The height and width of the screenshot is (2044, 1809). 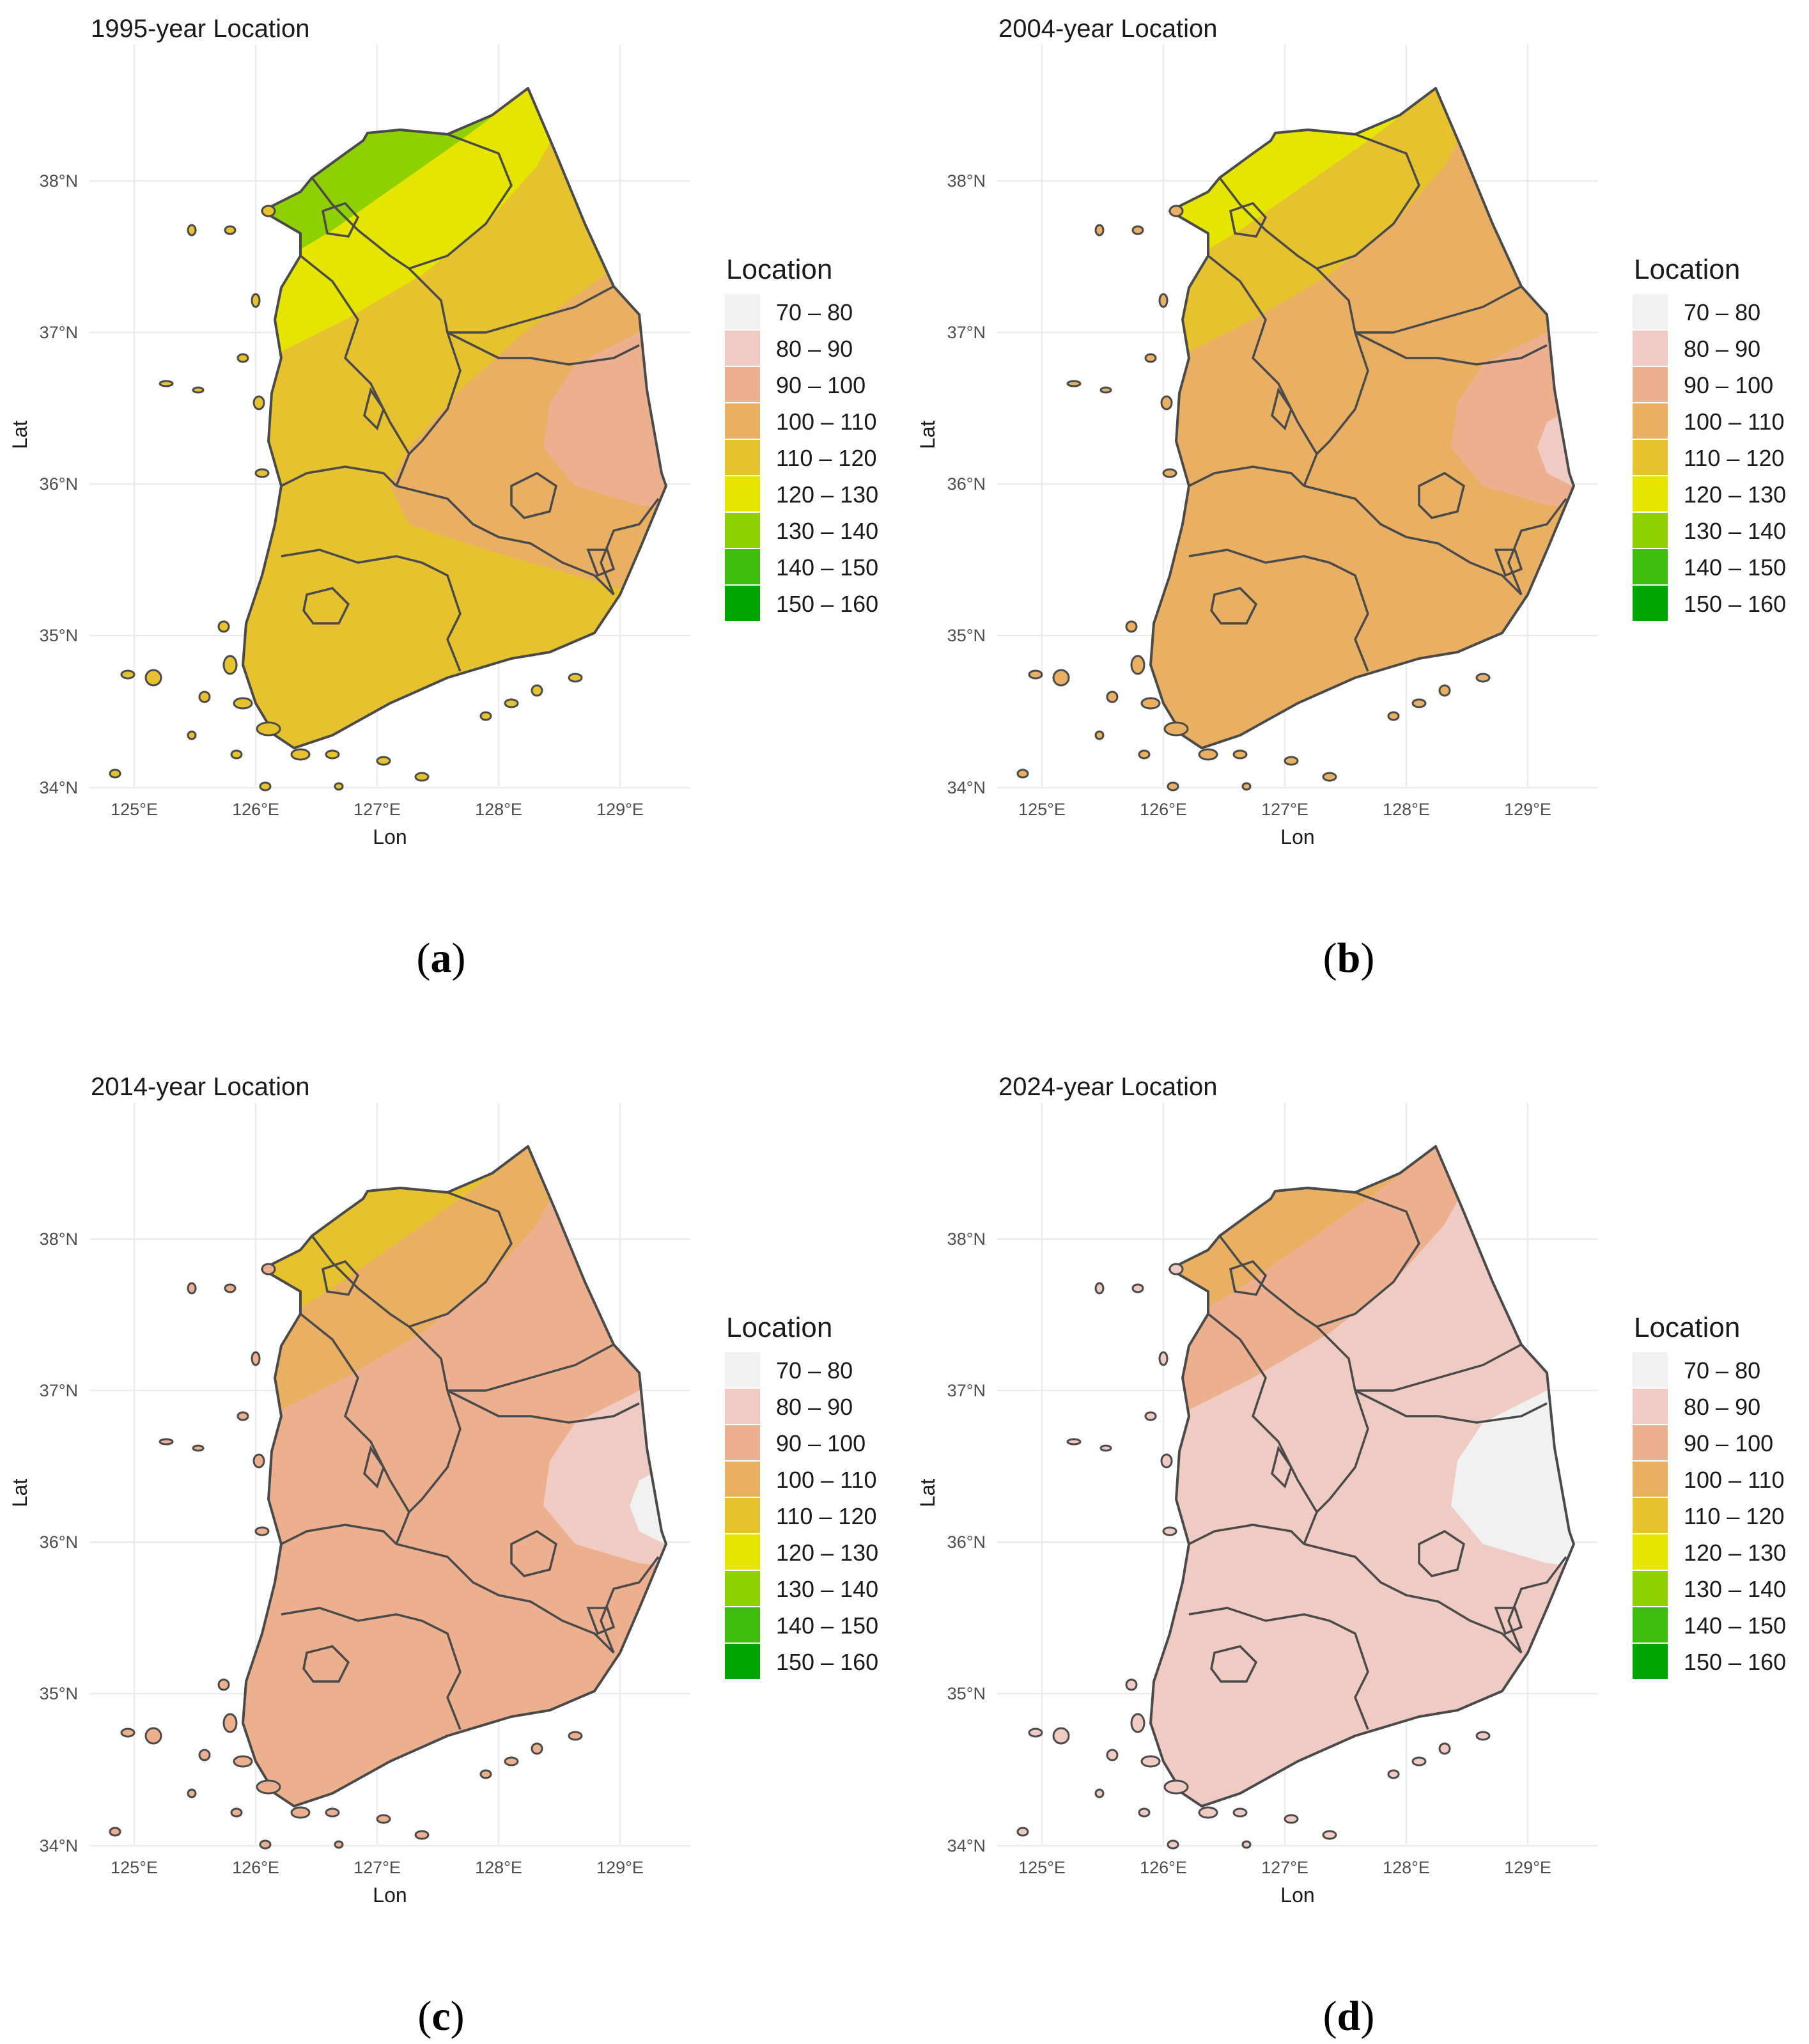 I want to click on coastline, so click(x=455, y=418).